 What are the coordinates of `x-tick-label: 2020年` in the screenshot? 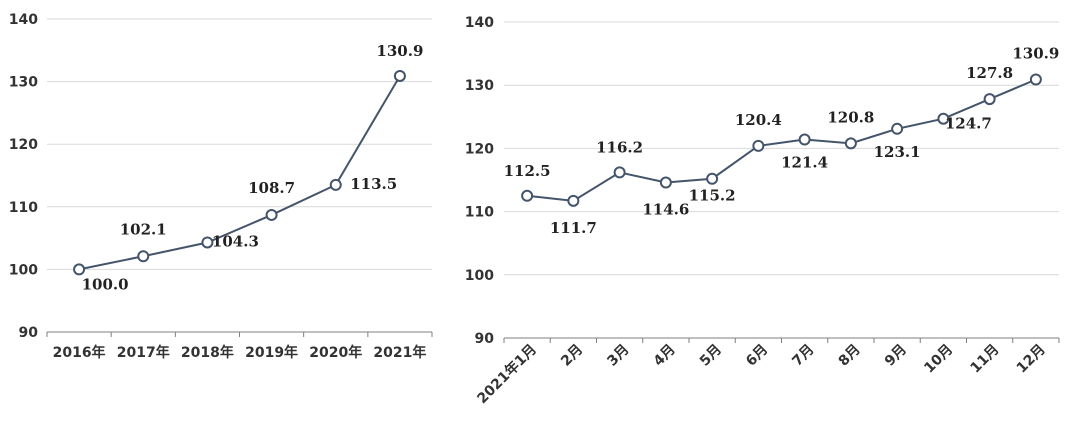 It's located at (335, 352).